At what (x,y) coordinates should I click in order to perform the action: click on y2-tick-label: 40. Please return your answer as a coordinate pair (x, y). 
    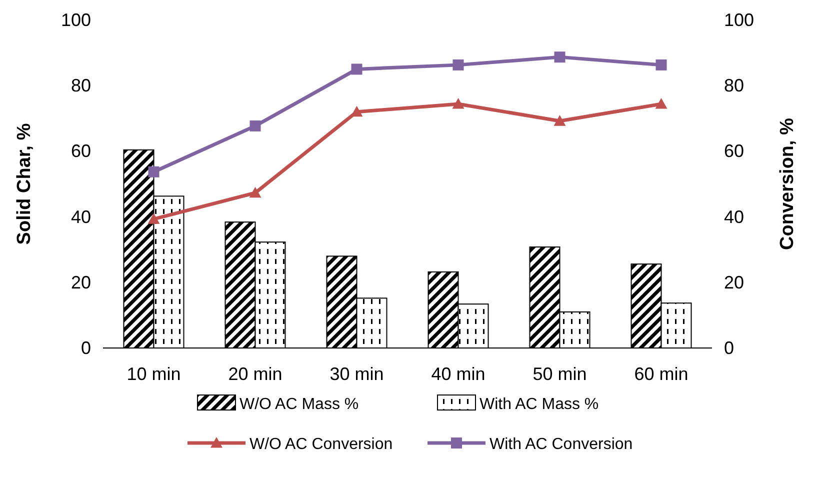
    Looking at the image, I should click on (734, 216).